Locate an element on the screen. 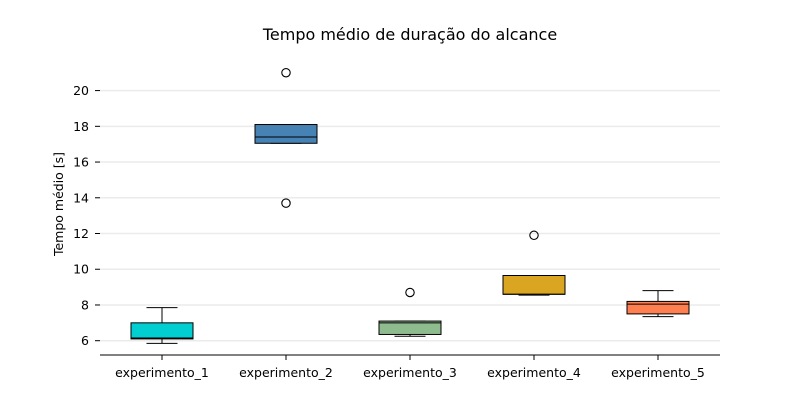 This screenshot has height=400, width=800. y-tick-label: 20 is located at coordinates (81, 90).